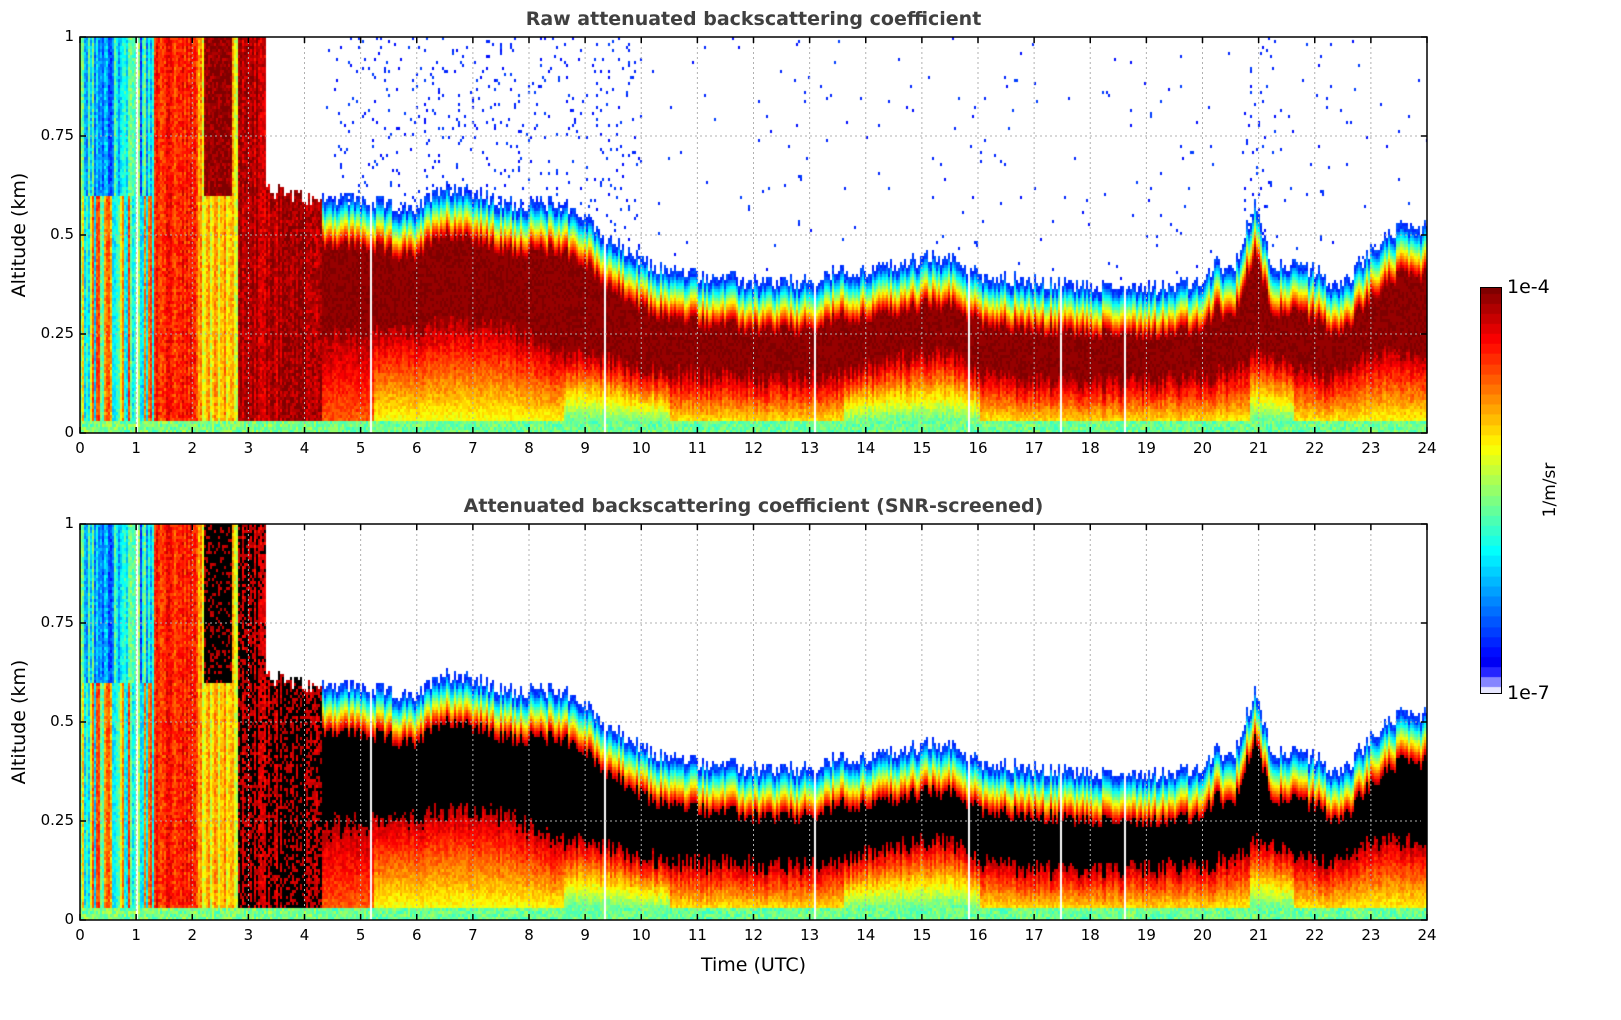 This screenshot has width=1621, height=1020. I want to click on x-axis-label: Time (UTC), so click(753, 965).